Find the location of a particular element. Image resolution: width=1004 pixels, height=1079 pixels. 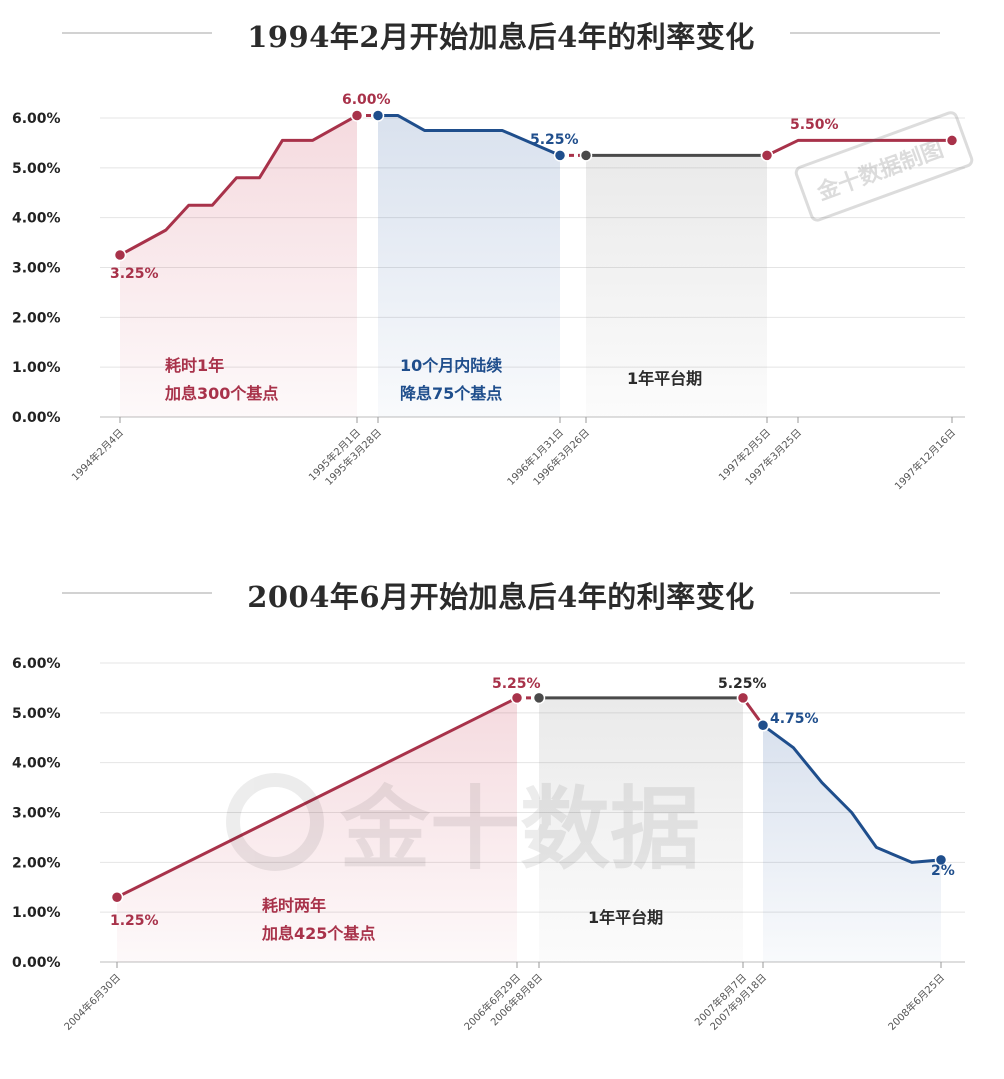

watermark-logo: 金十数据 is located at coordinates (463, 827).